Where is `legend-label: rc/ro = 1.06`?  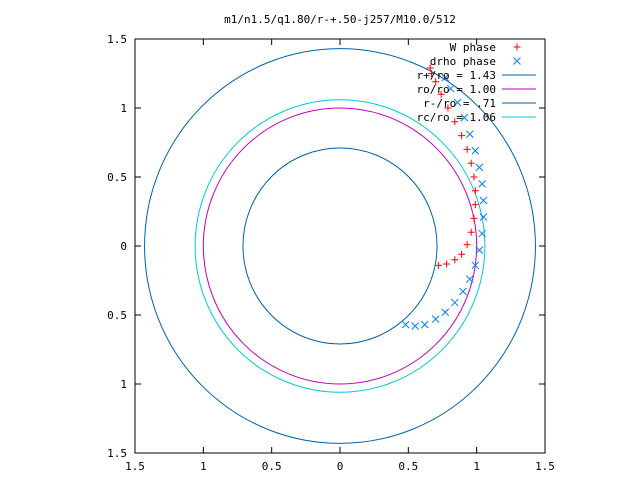
legend-label: rc/ro = 1.06 is located at coordinates (456, 117).